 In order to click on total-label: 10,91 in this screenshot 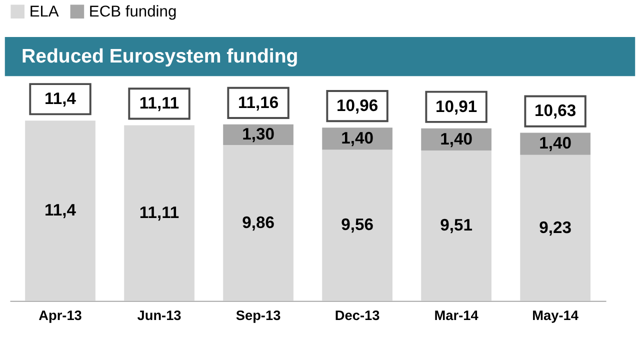, I will do `click(457, 106)`.